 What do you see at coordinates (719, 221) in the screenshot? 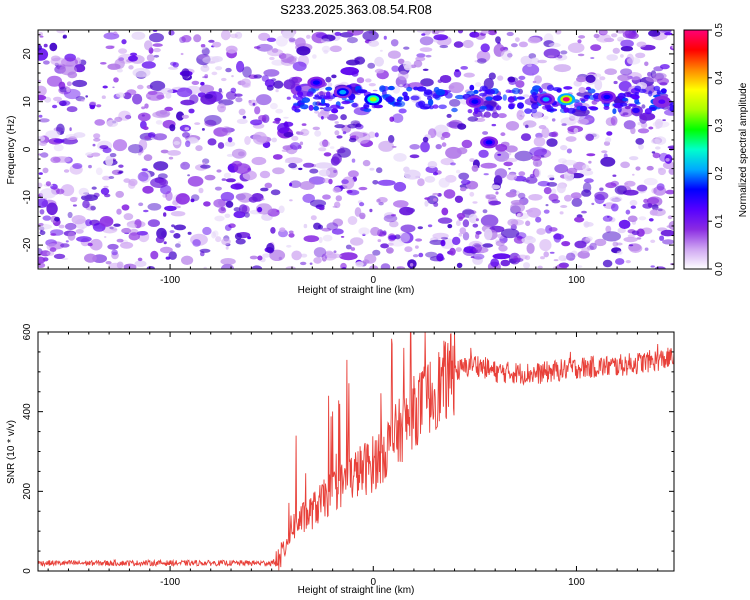
I see `colorbar-tick-label: 0.1` at bounding box center [719, 221].